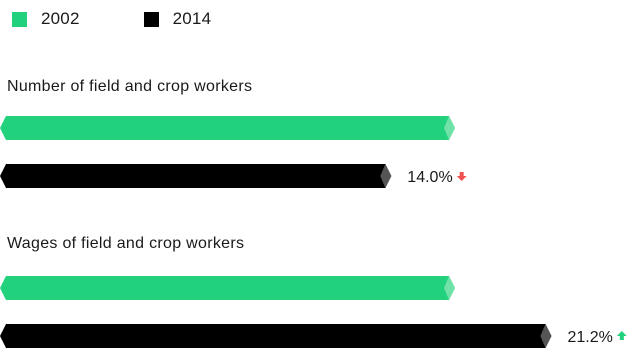 The height and width of the screenshot is (349, 635). Describe the element at coordinates (449, 288) in the screenshot. I see `bar-tip-wages-2002` at that location.